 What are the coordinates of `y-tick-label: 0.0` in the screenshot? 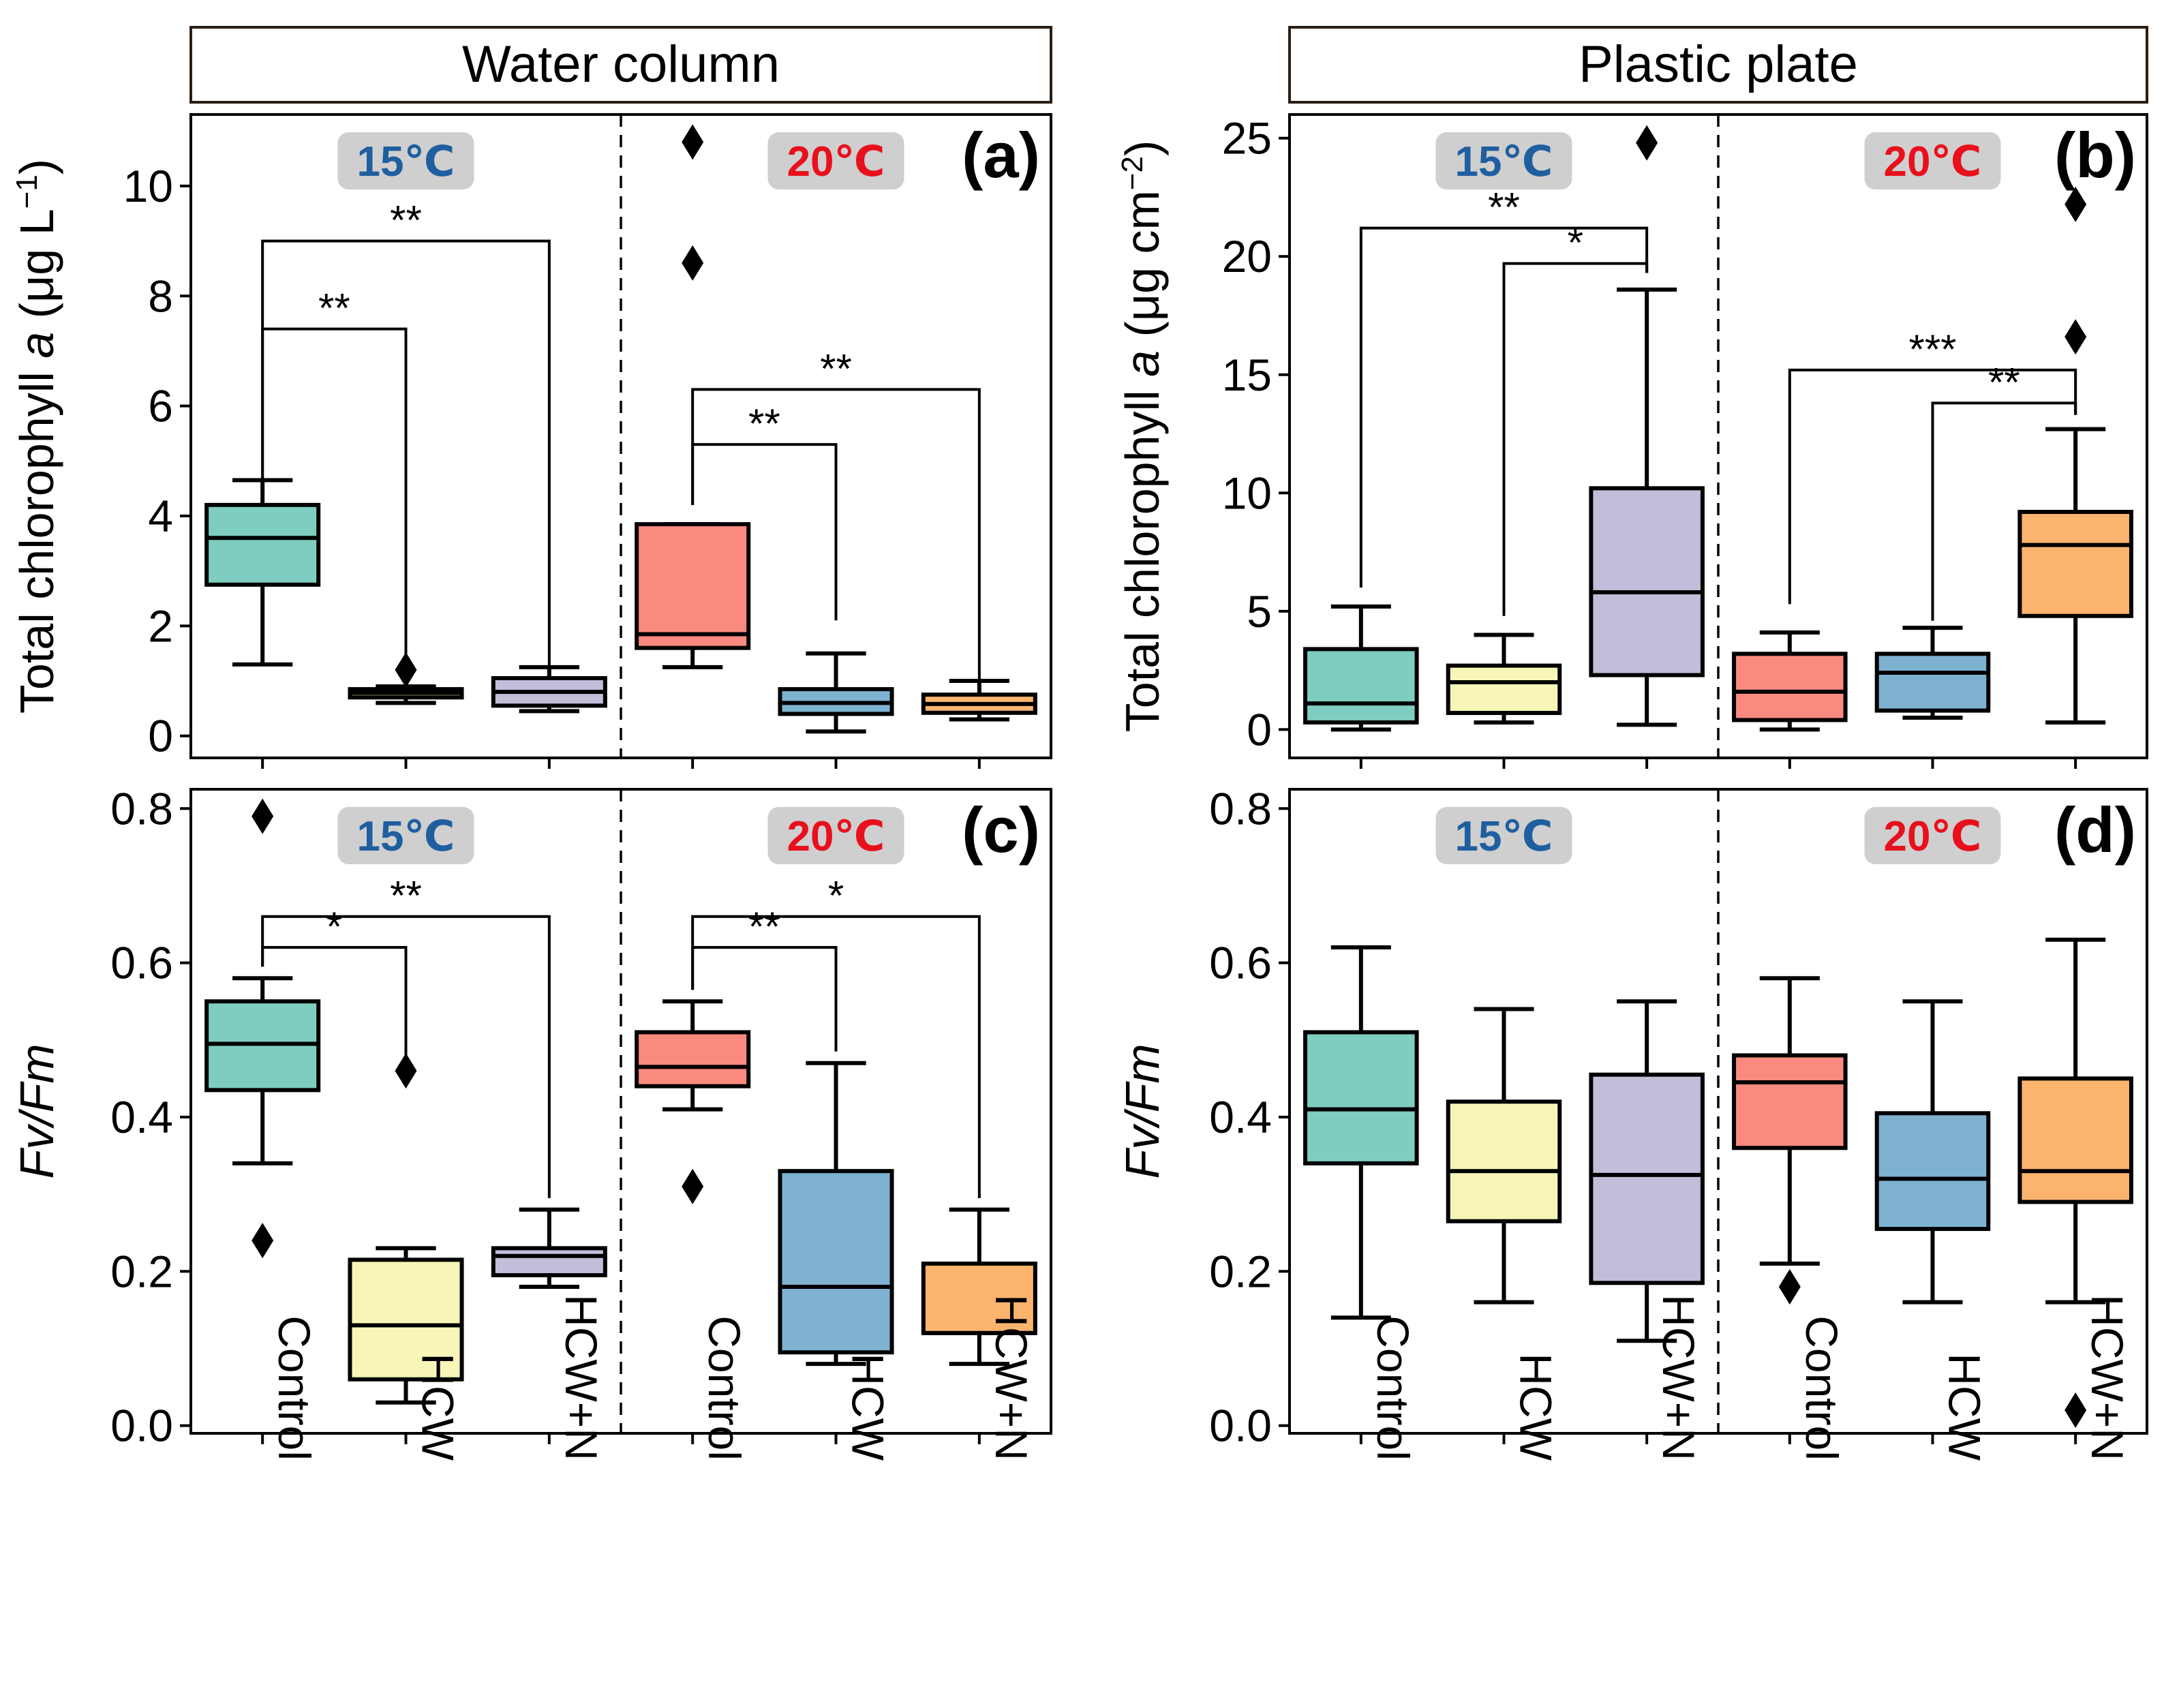 It's located at (1240, 1426).